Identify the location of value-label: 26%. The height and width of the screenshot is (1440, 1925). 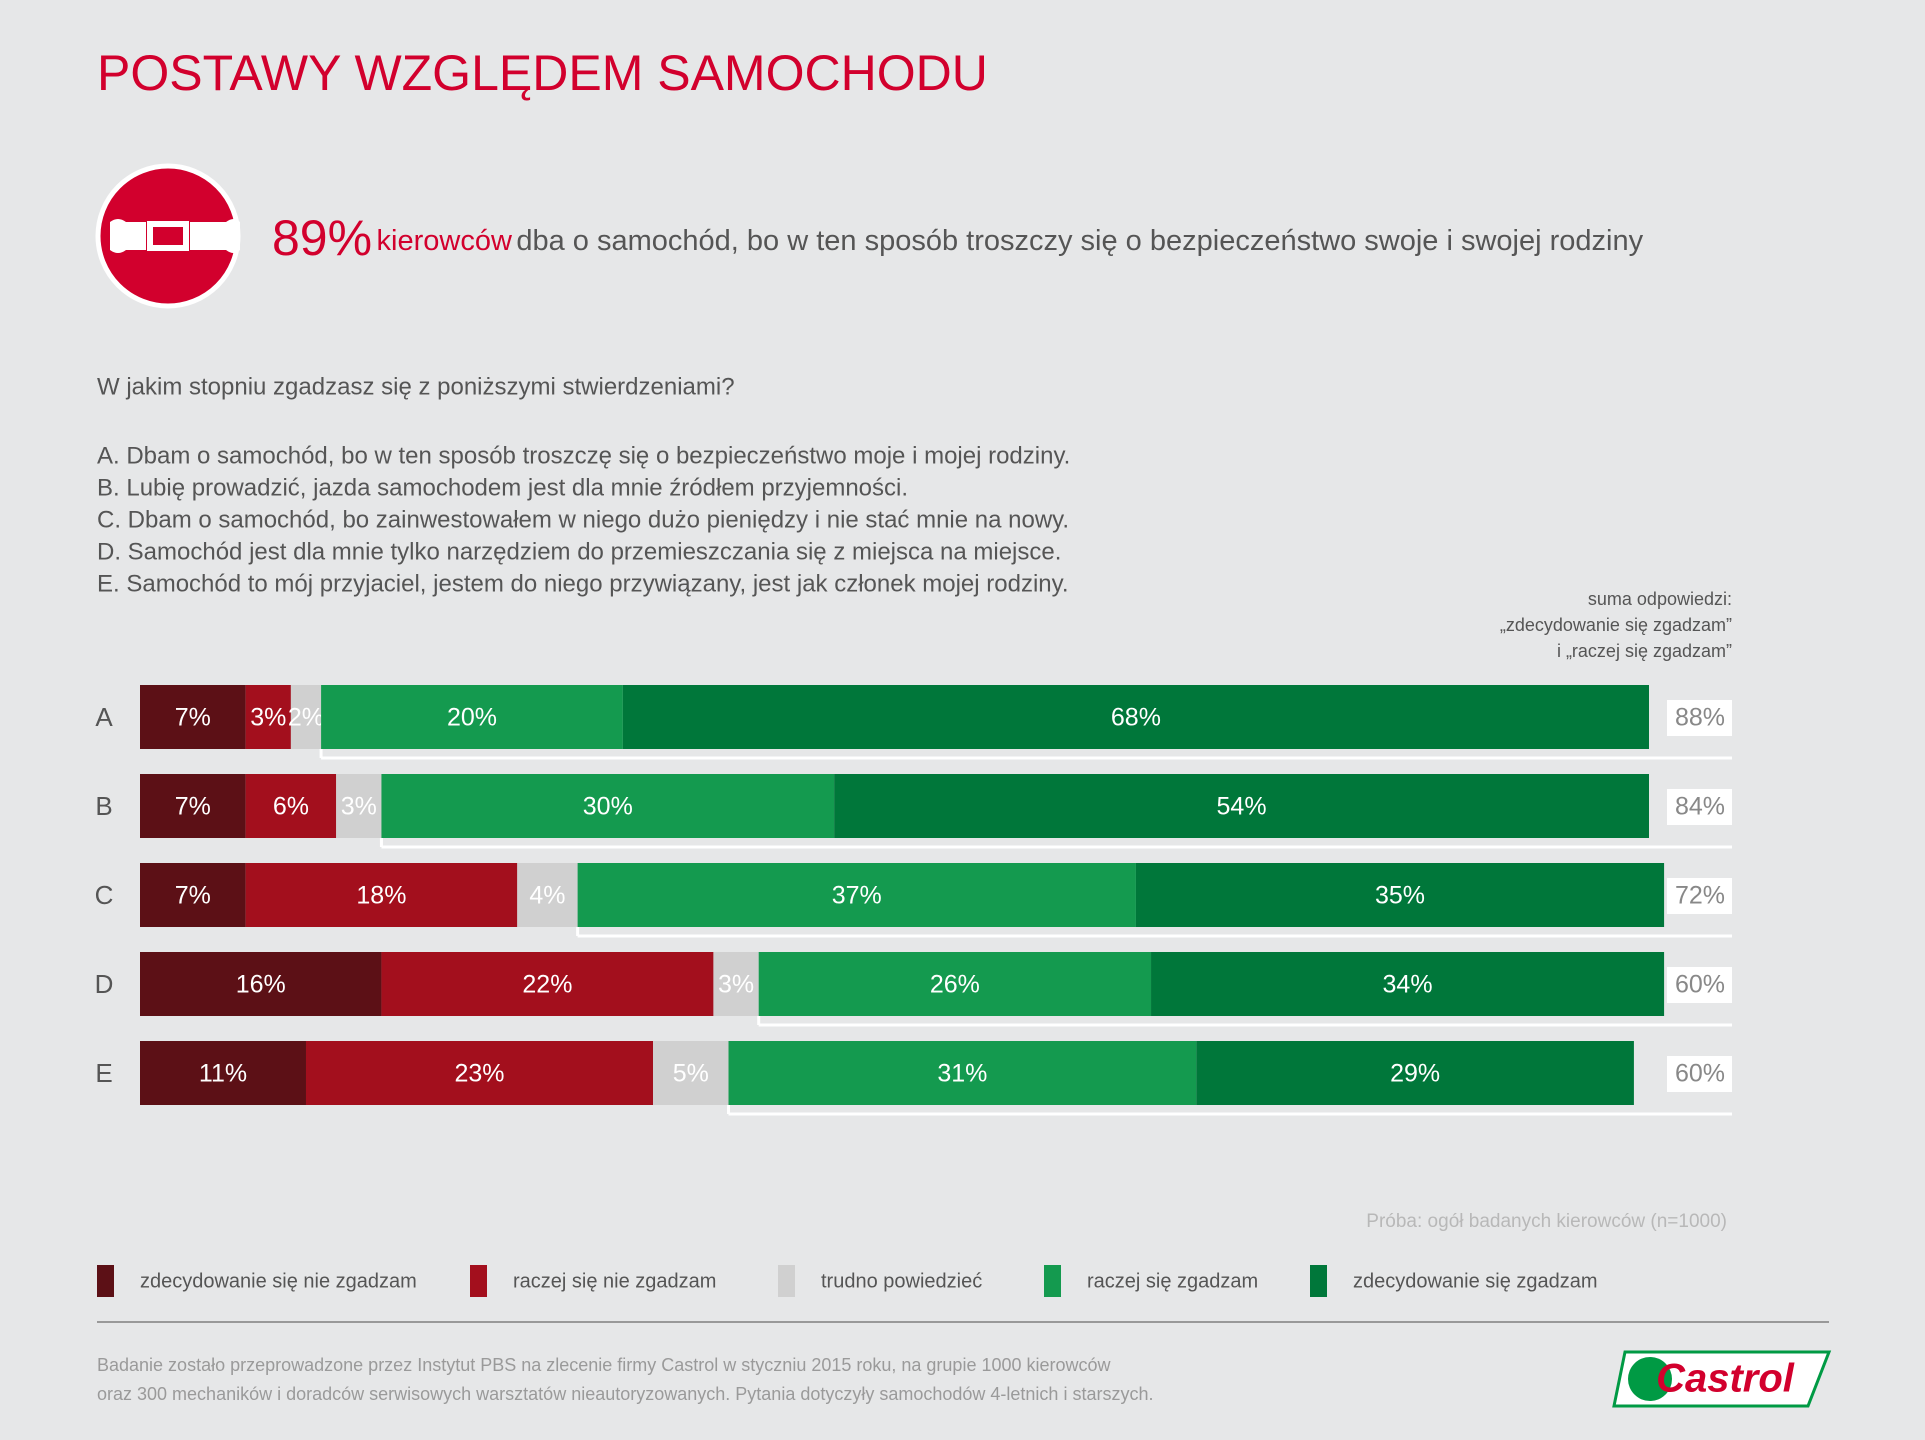
(955, 985).